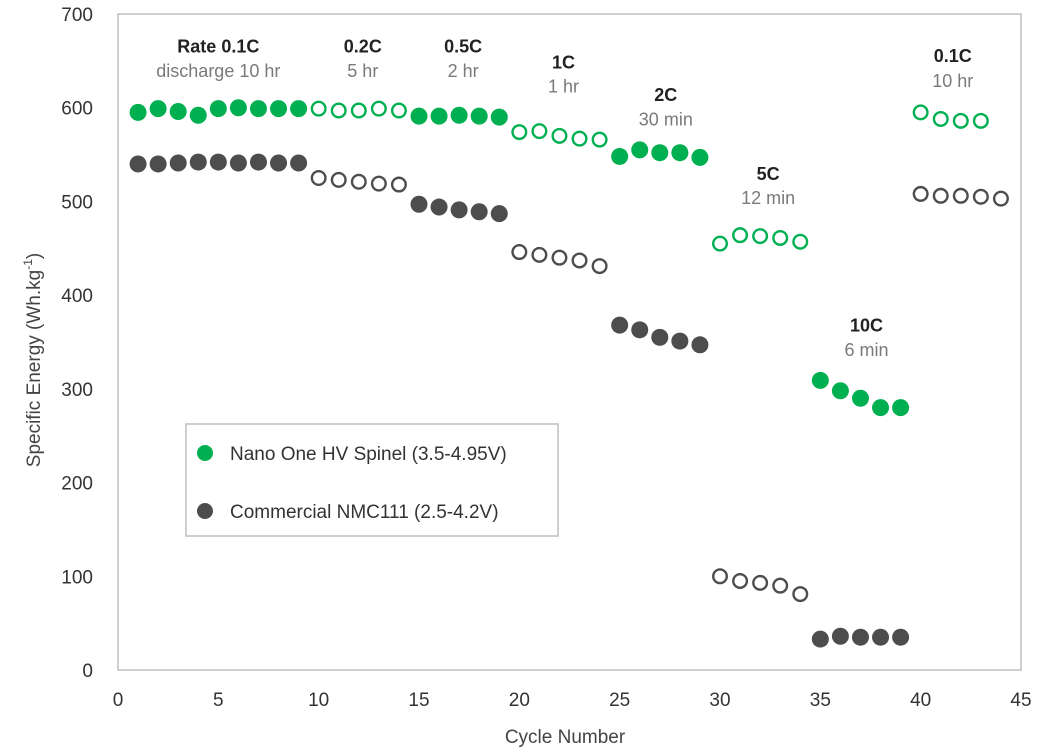 The height and width of the screenshot is (753, 1042). What do you see at coordinates (118, 700) in the screenshot?
I see `x-tick-label: 0` at bounding box center [118, 700].